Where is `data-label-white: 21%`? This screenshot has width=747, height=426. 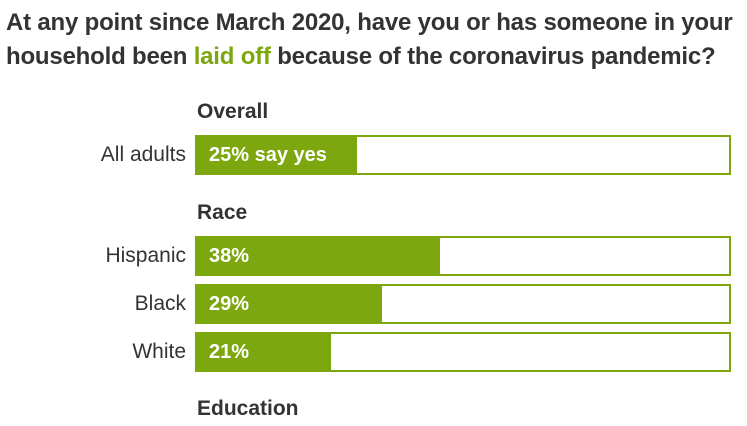
data-label-white: 21% is located at coordinates (229, 352).